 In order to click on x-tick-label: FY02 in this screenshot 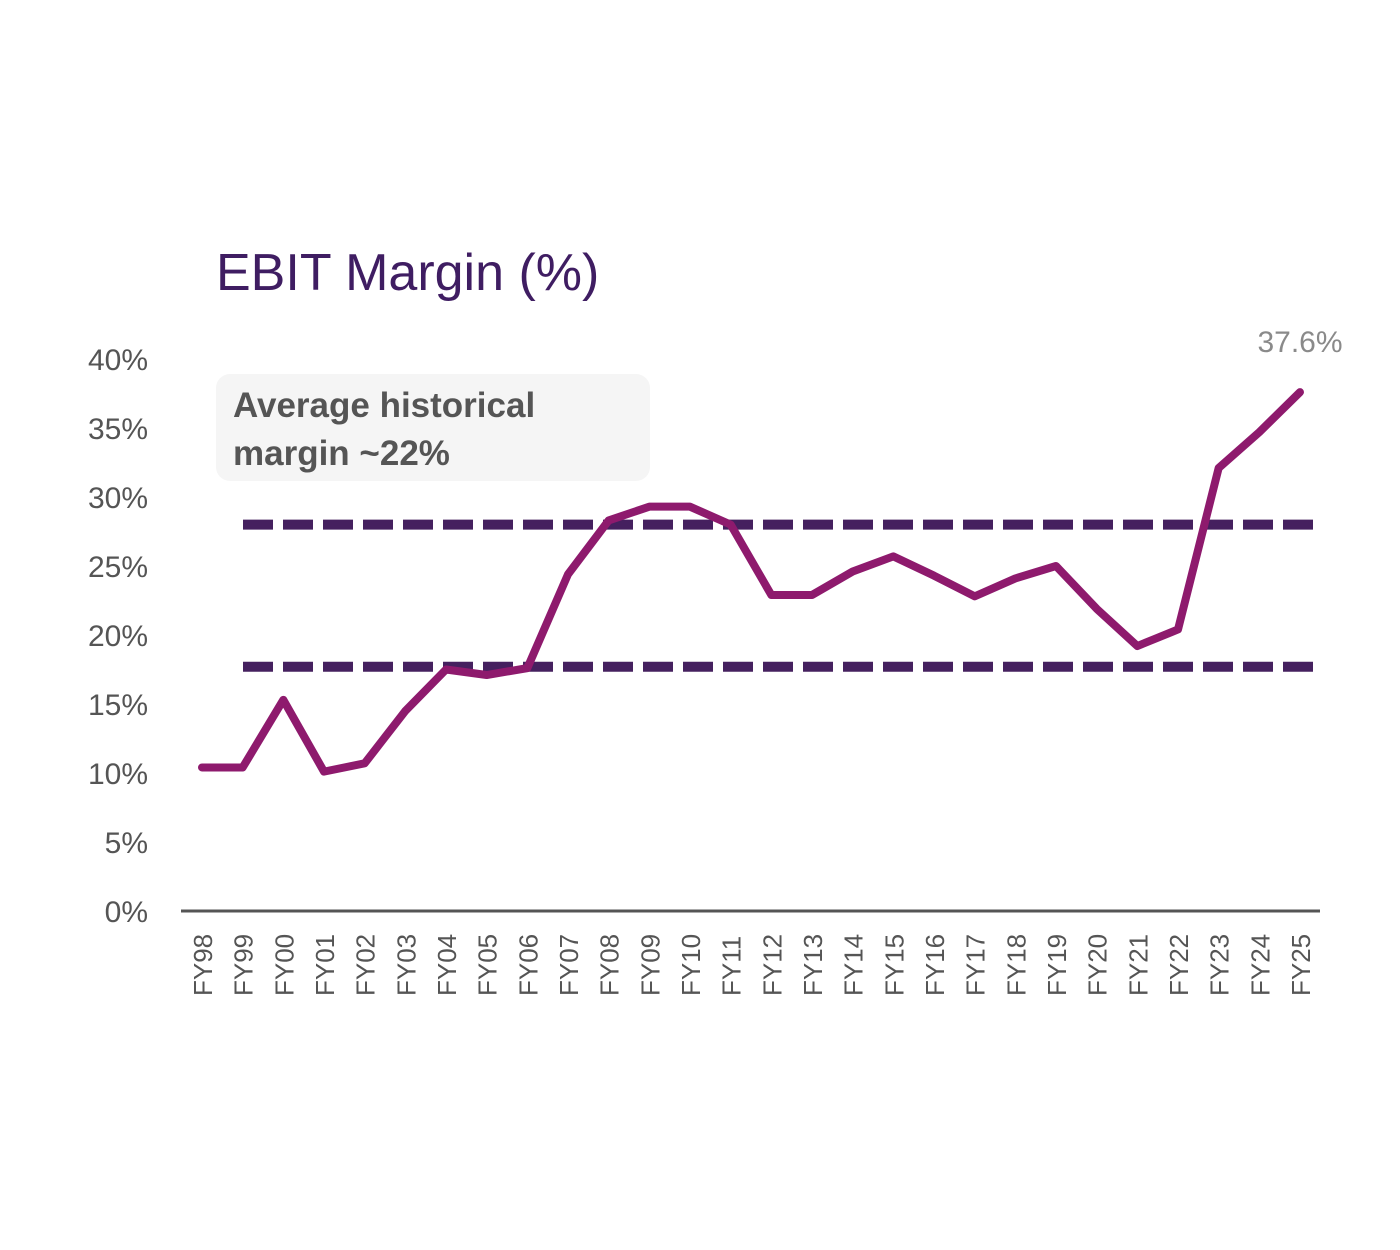, I will do `click(366, 965)`.